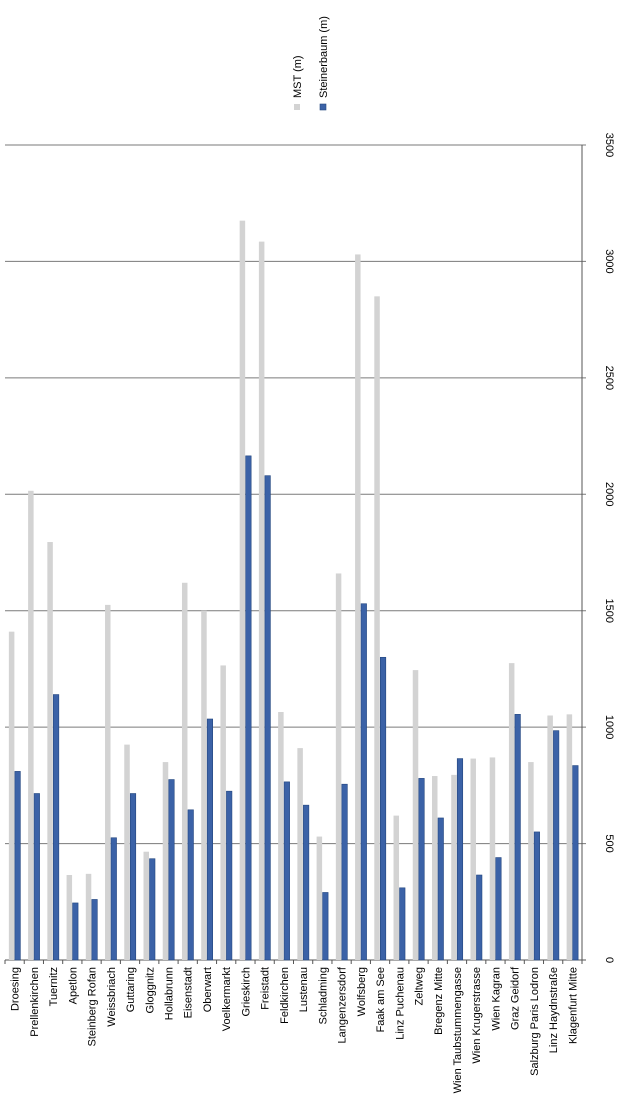  I want to click on category-label: Voelkermarkt, so click(227, 999).